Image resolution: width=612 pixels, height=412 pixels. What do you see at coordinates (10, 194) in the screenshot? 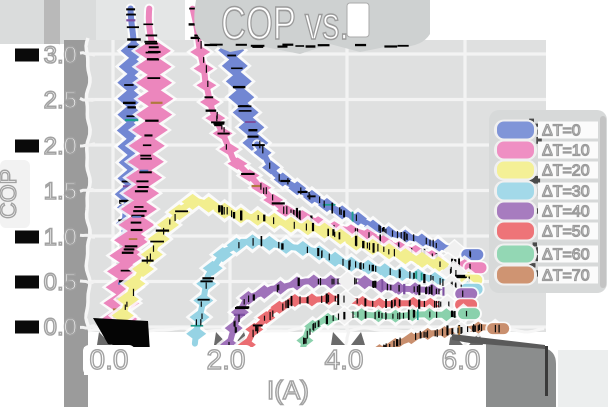
I see `svg-text: COP` at bounding box center [10, 194].